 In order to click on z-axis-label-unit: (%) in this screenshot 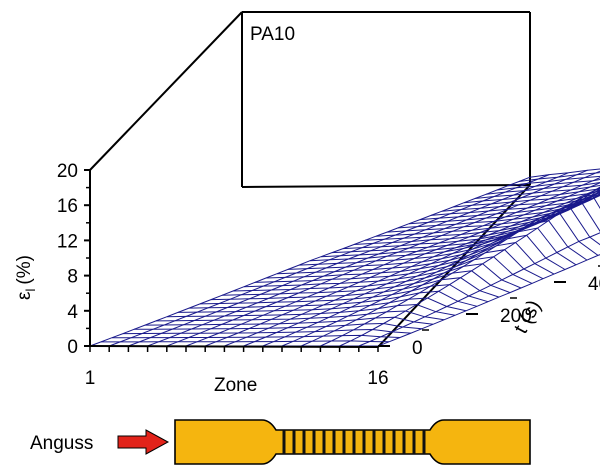, I will do `click(24, 270)`.